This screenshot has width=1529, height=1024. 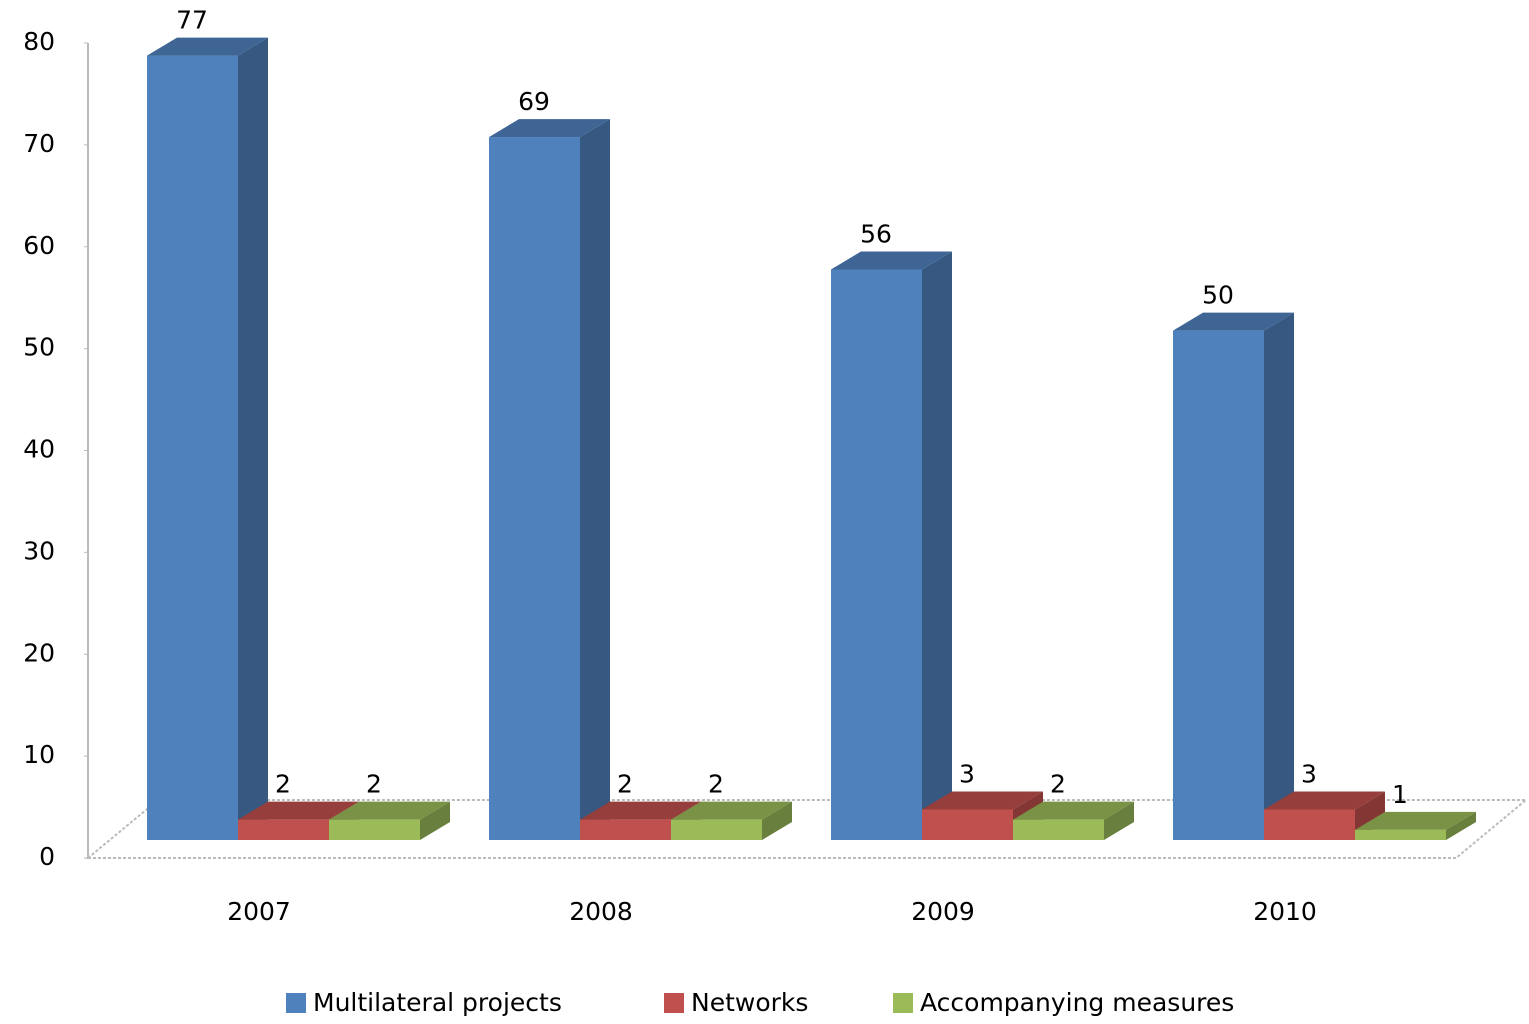 I want to click on data-label: 1, so click(x=1400, y=794).